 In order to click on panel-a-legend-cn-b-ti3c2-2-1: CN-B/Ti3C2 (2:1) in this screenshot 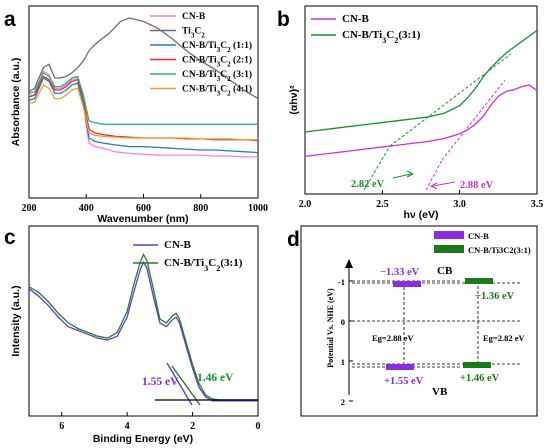, I will do `click(217, 62)`.